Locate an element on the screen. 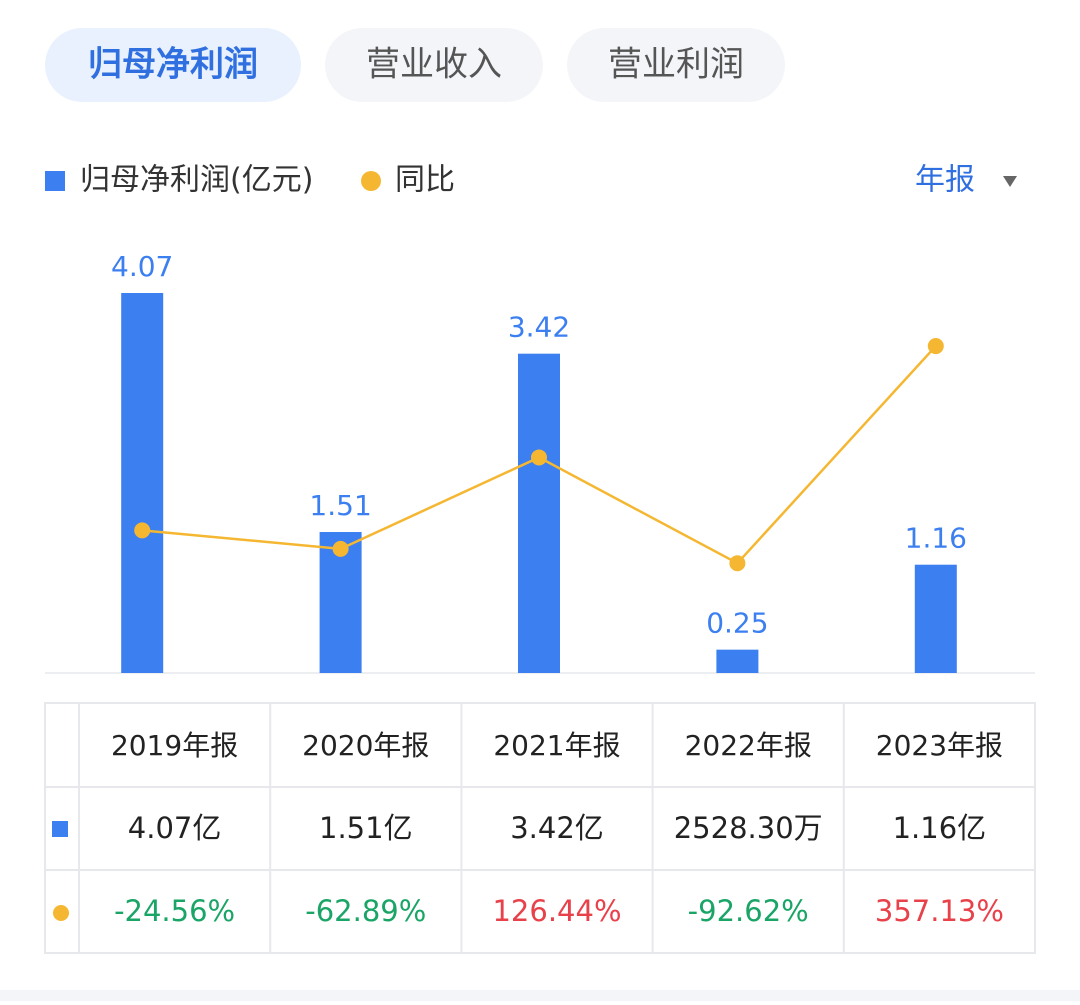 The image size is (1080, 1005). table-cell: 4.07亿 is located at coordinates (175, 828).